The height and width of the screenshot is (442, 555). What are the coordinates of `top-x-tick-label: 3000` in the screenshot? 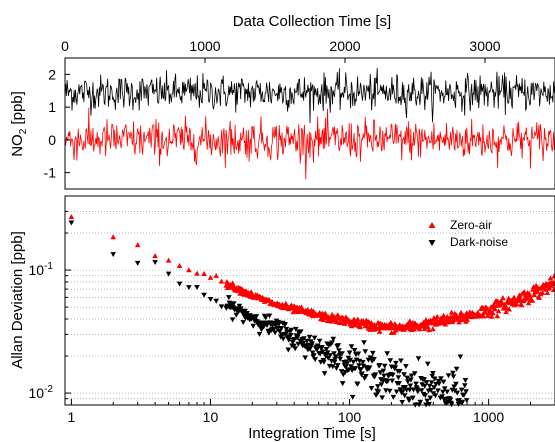 It's located at (484, 46).